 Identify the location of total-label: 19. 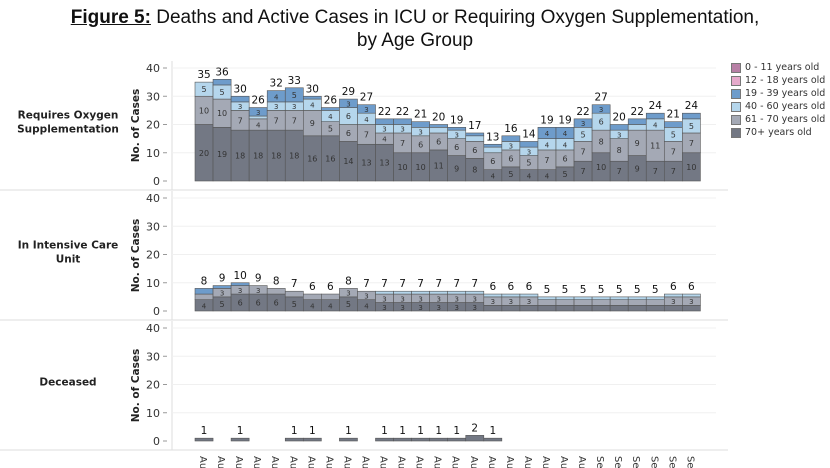
(456, 120).